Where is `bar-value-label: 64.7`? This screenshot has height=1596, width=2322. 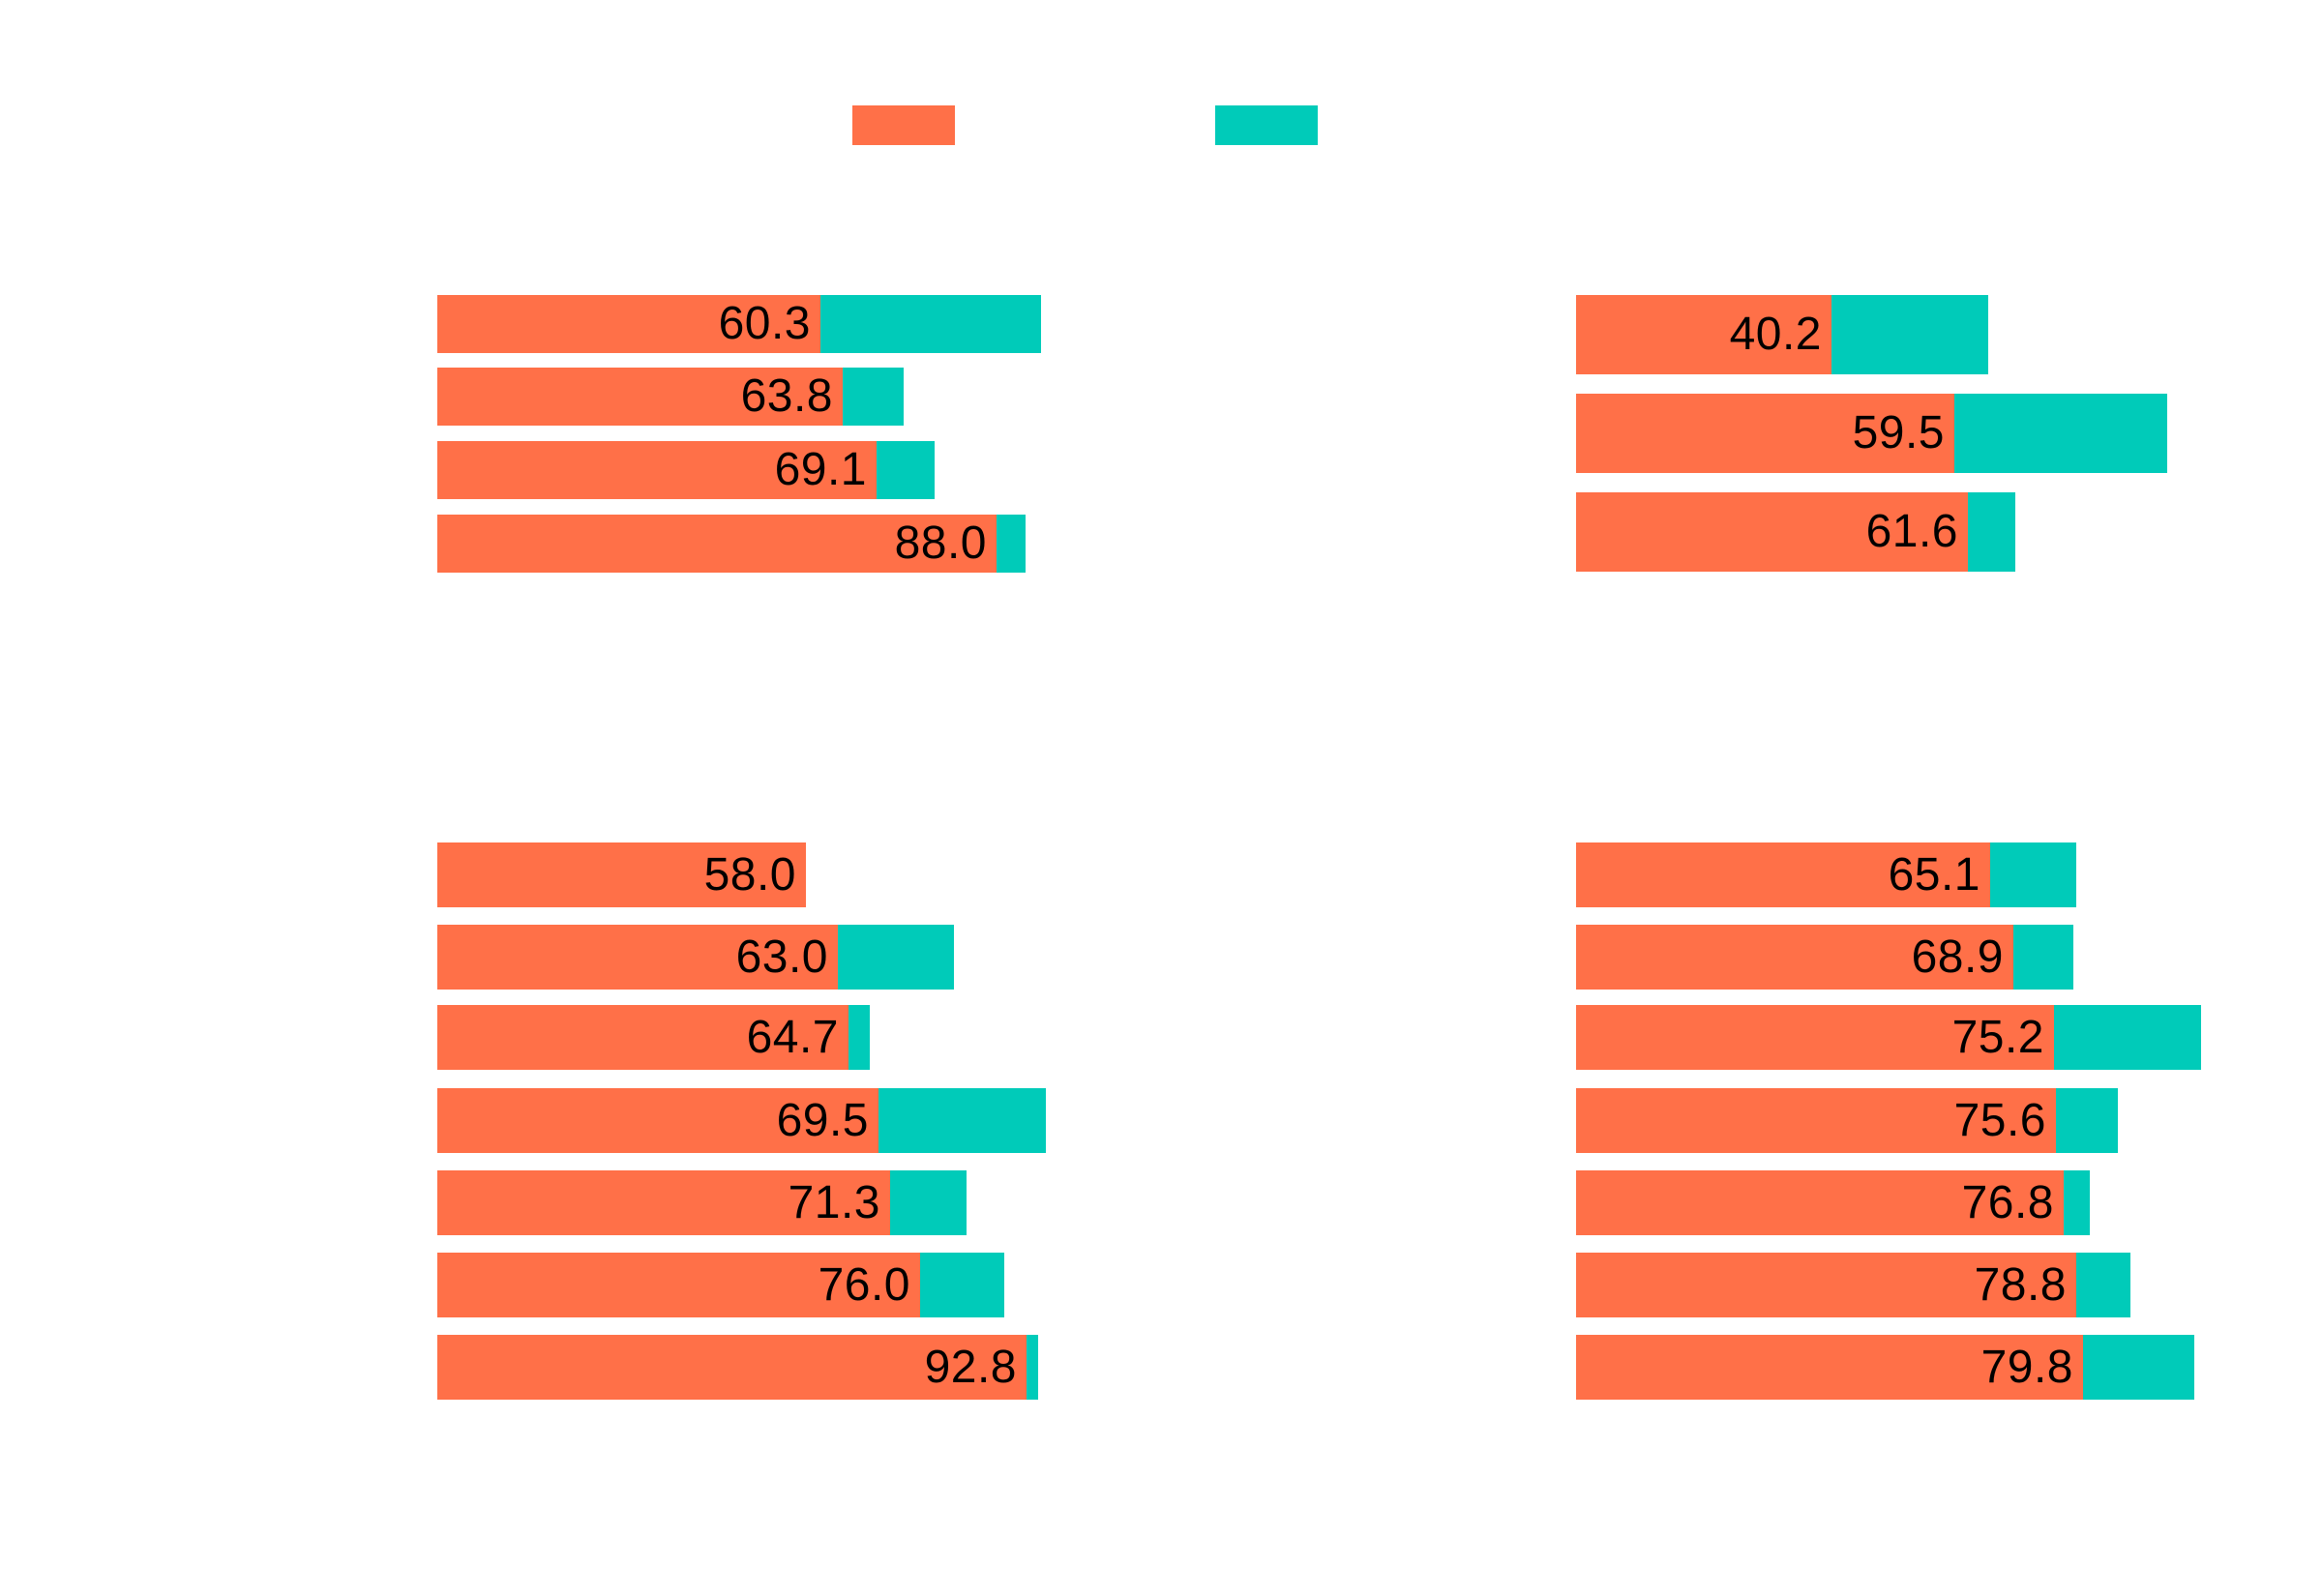
bar-value-label: 64.7 is located at coordinates (792, 1037).